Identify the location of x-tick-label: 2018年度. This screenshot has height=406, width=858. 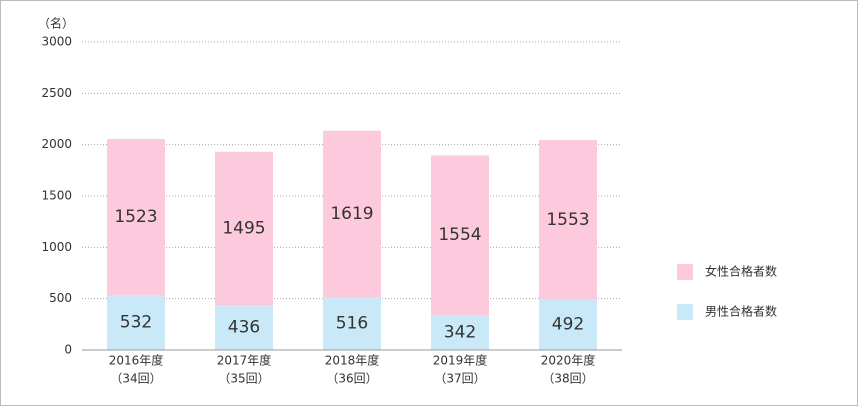
(352, 360).